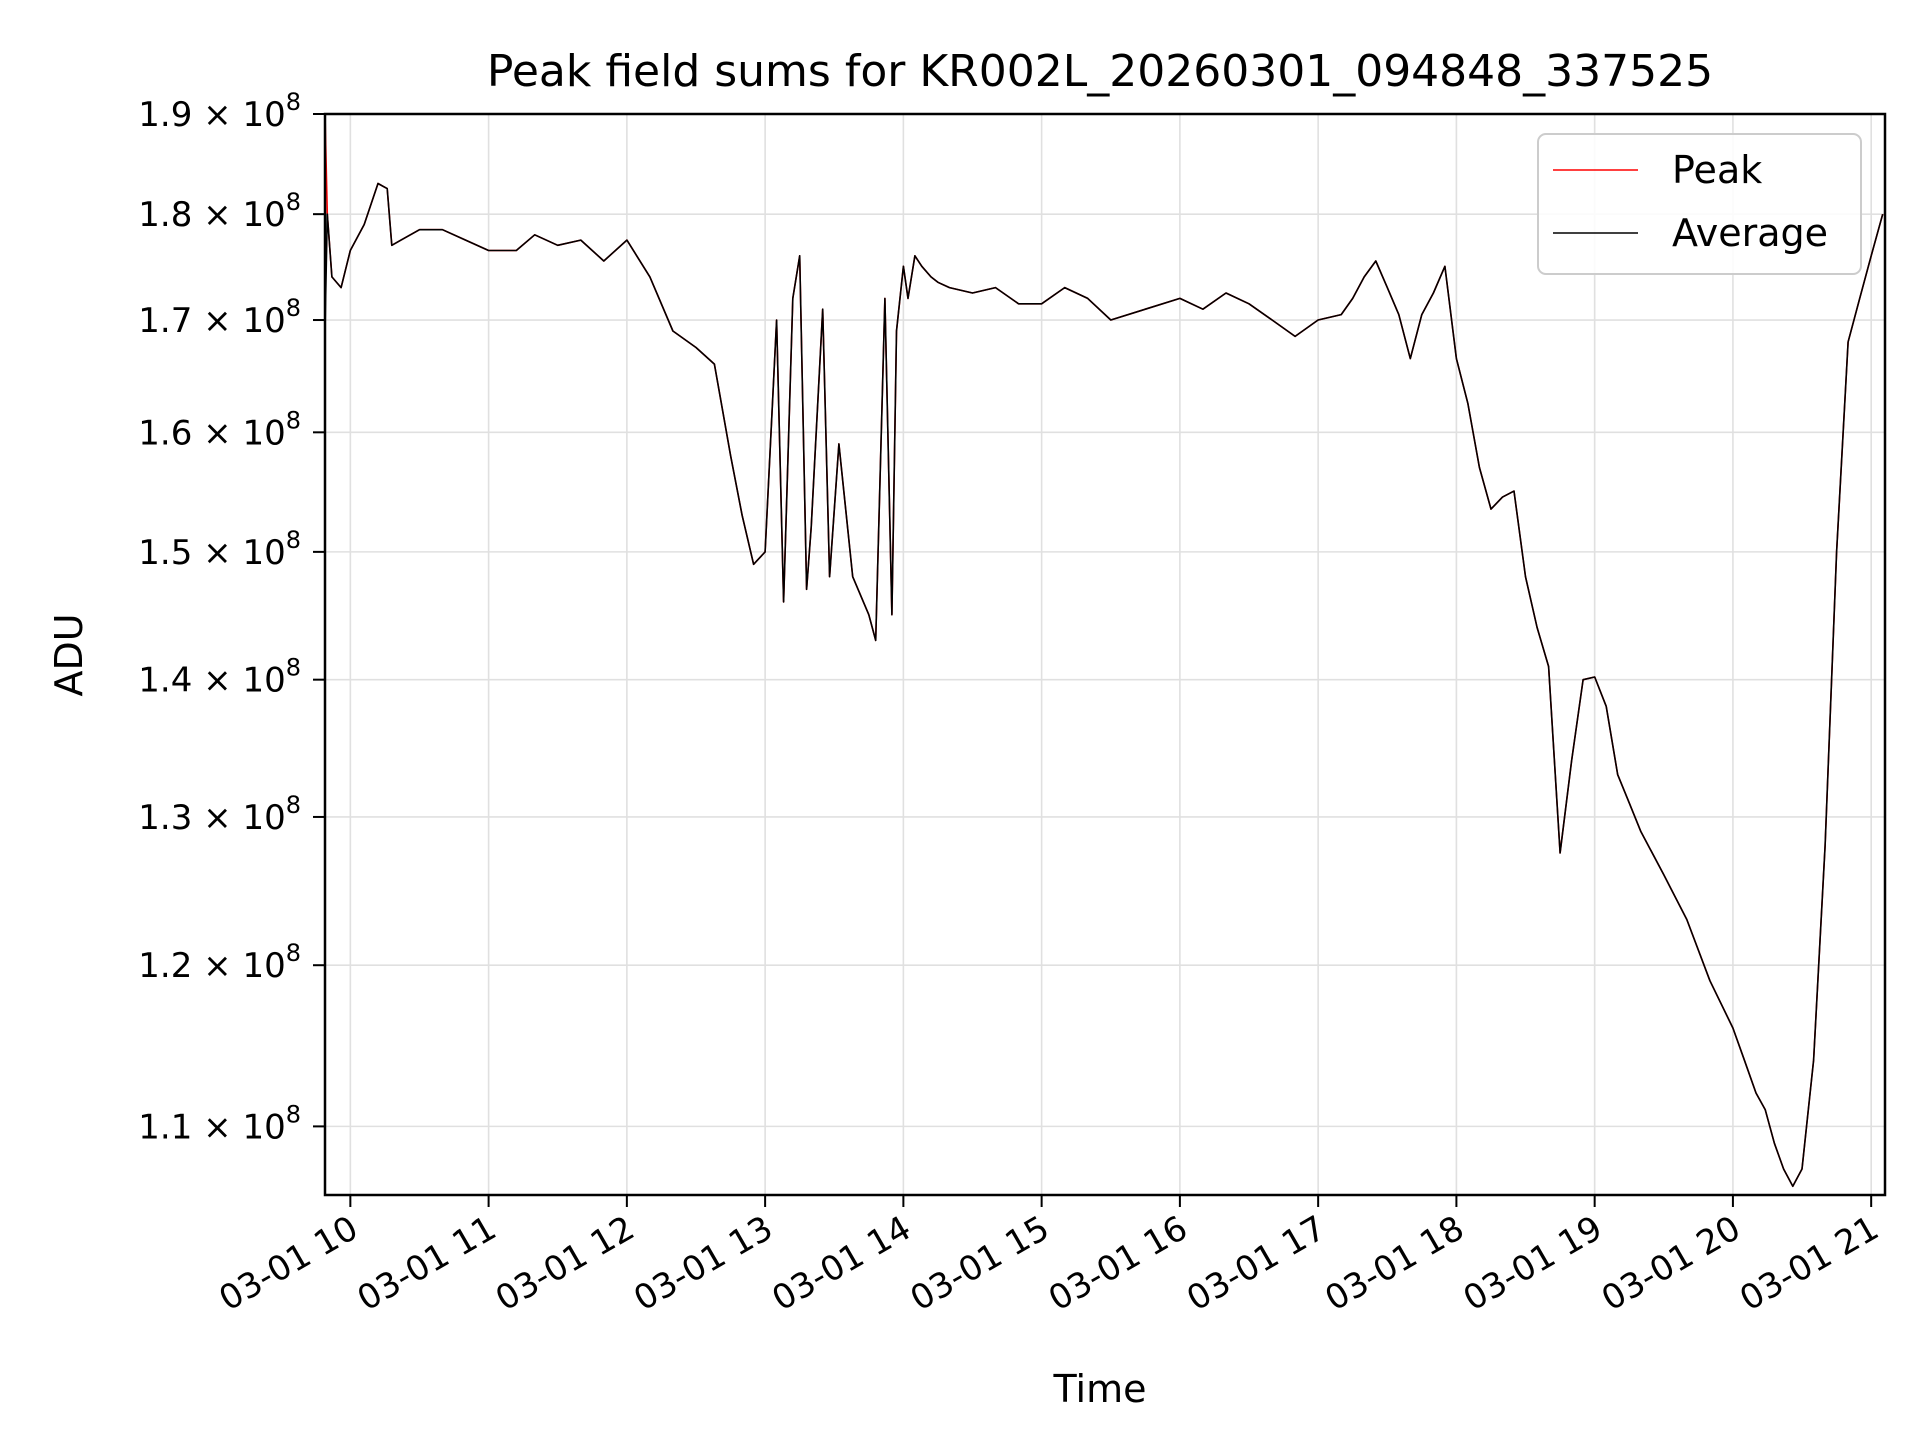  Describe the element at coordinates (219, 211) in the screenshot. I see `y-tick-label: 1.8 × 108` at that location.